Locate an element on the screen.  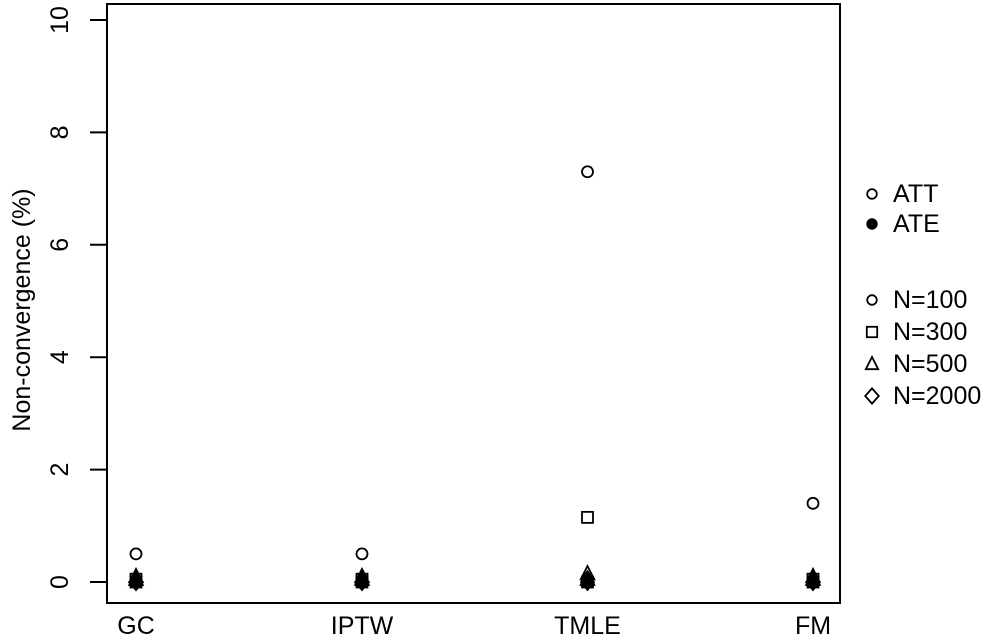
legend-marker-n2000 is located at coordinates (872, 396).